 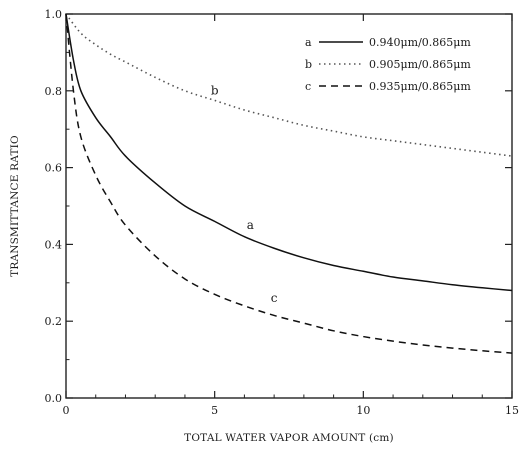 What do you see at coordinates (420, 64) in the screenshot?
I see `legend-label-b: 0.905μm/0.865μm` at bounding box center [420, 64].